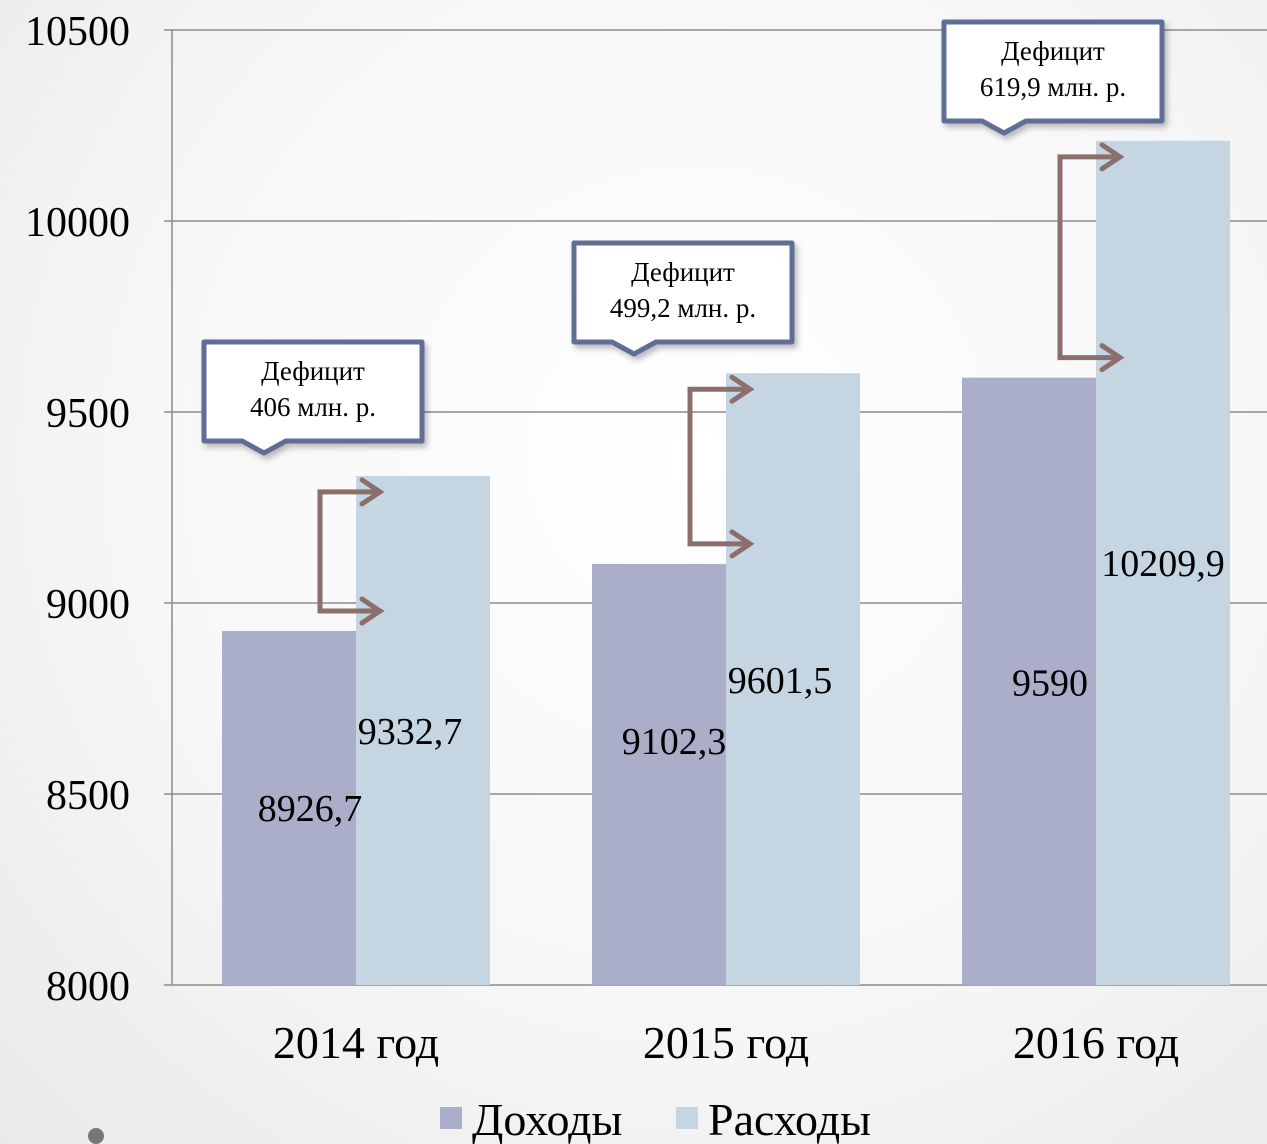 Image resolution: width=1267 pixels, height=1144 pixels. I want to click on bar-Доходы-0, so click(289, 808).